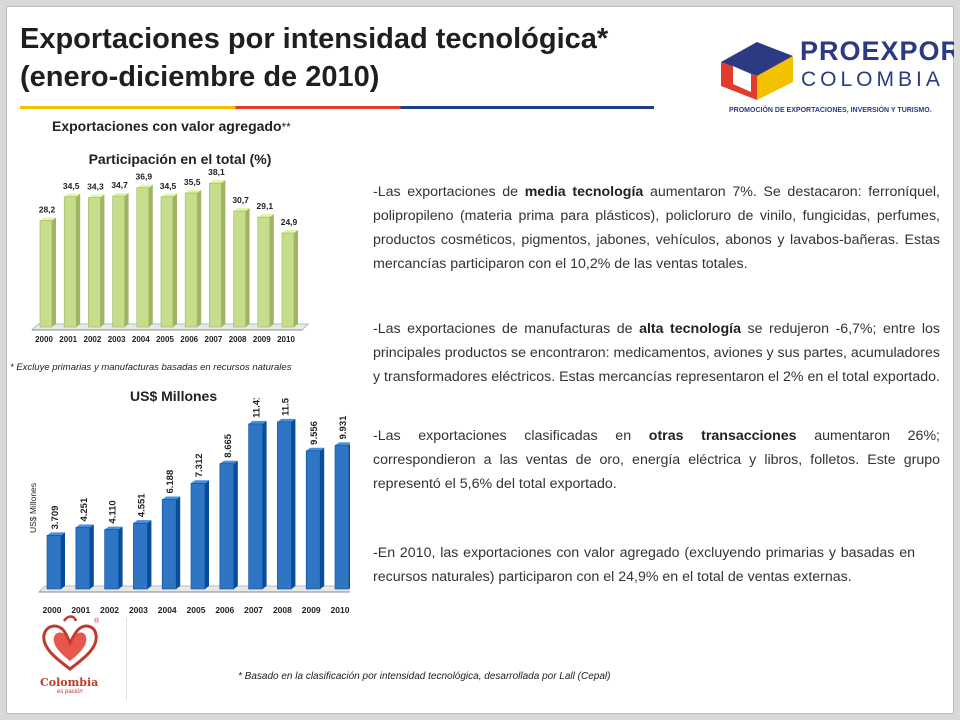 The width and height of the screenshot is (960, 720). I want to click on chart2-value-label: 9.556, so click(314, 433).